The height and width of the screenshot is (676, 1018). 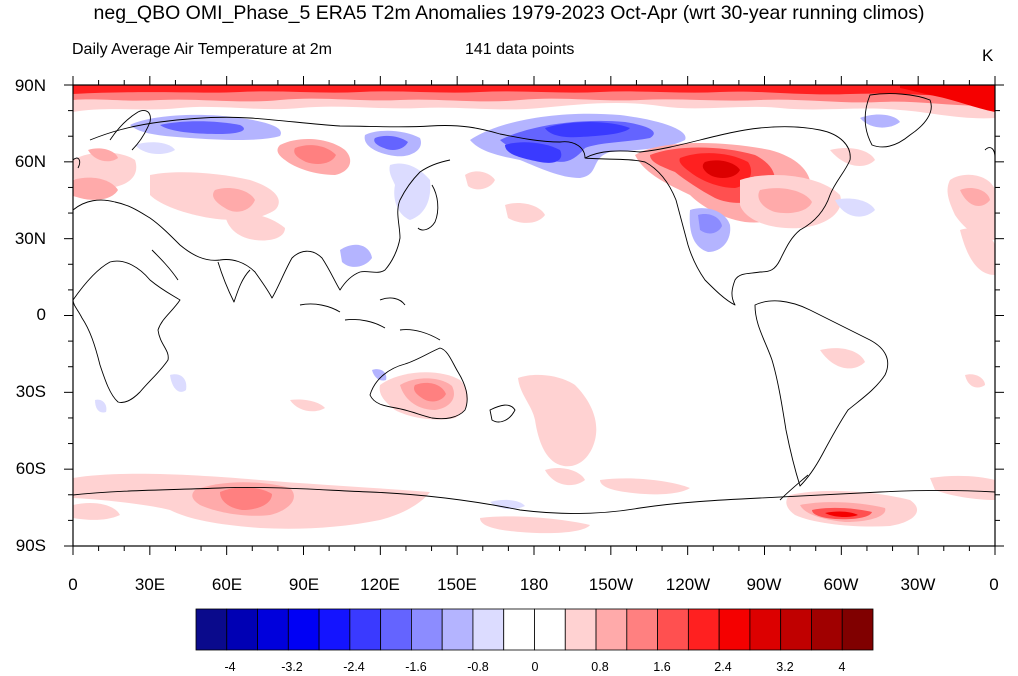 What do you see at coordinates (704, 508) in the screenshot?
I see `antarctic-peninsula-warm` at bounding box center [704, 508].